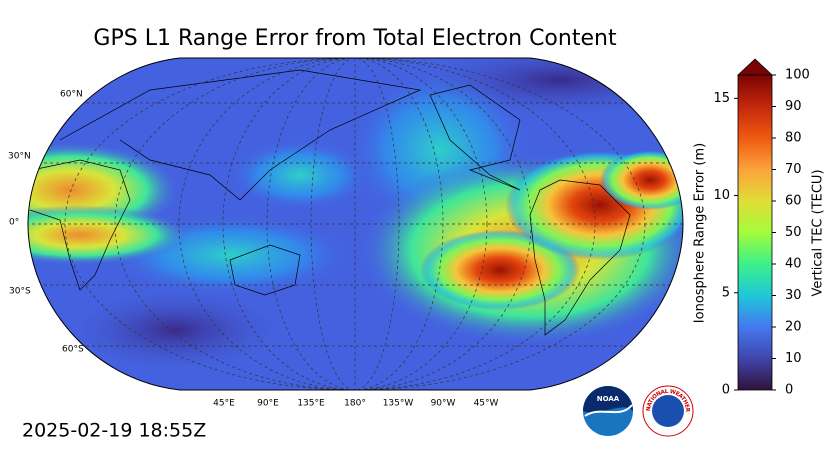  What do you see at coordinates (789, 390) in the screenshot?
I see `right-tick-label: 0` at bounding box center [789, 390].